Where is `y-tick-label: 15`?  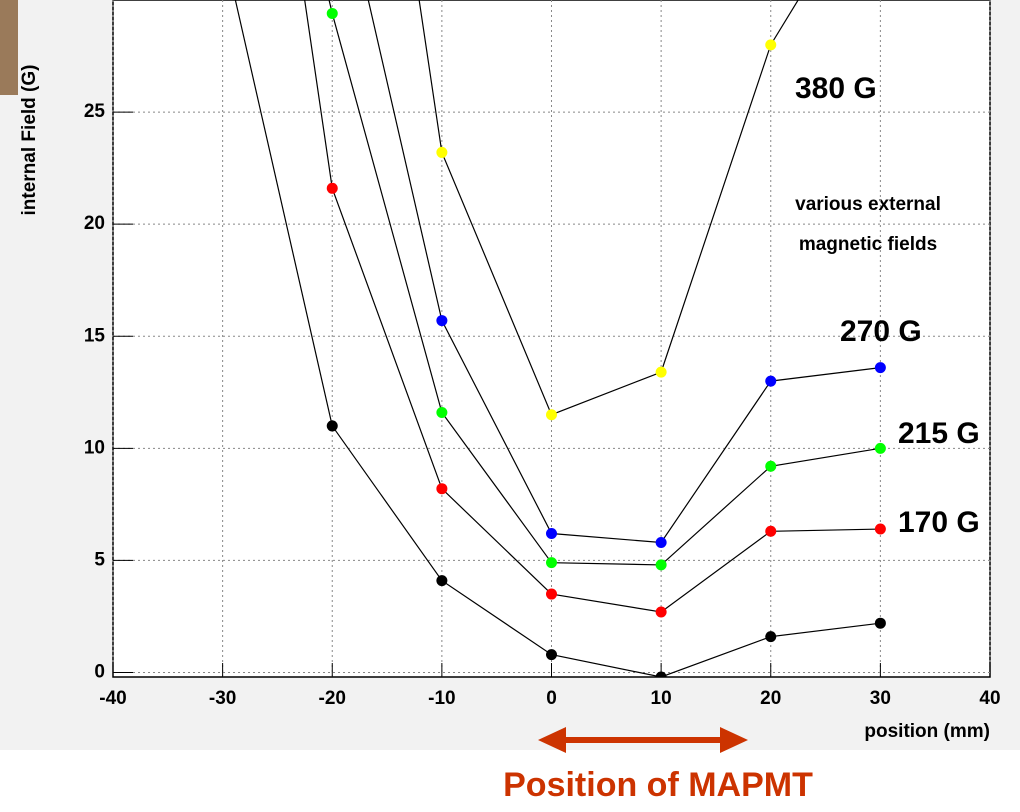
y-tick-label: 15 is located at coordinates (95, 335).